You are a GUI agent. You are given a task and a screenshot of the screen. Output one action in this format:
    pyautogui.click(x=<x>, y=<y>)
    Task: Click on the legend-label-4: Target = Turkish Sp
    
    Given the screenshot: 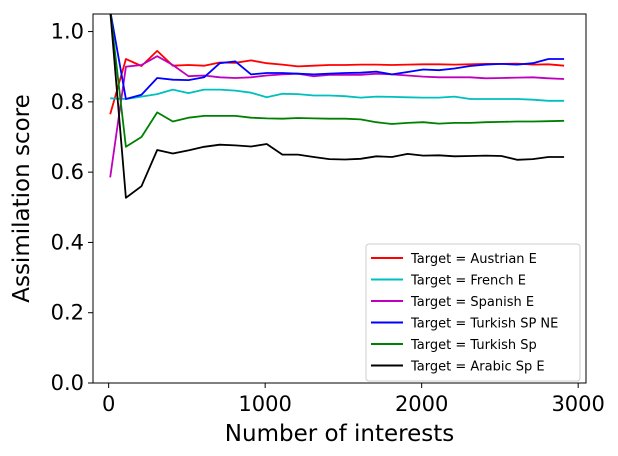 What is the action you would take?
    pyautogui.click(x=473, y=345)
    